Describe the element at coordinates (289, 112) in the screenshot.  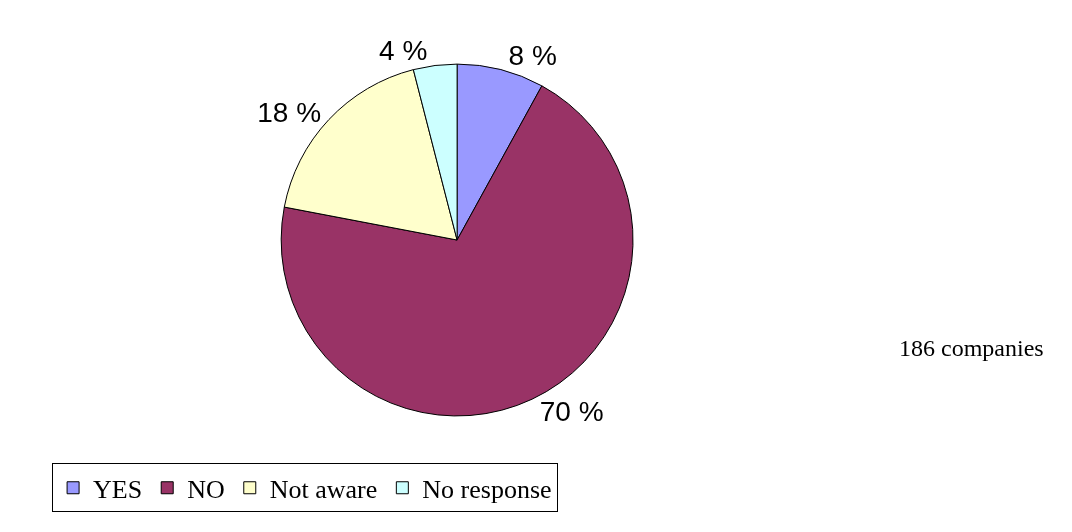
I see `data-label: 18 %` at that location.